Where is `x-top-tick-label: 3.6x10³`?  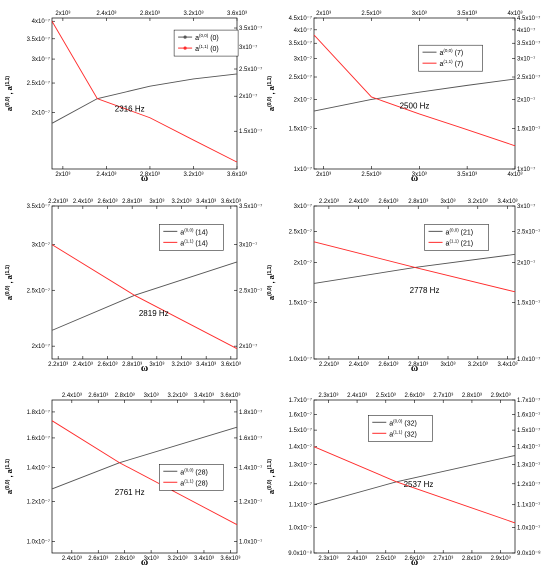 x-top-tick-label: 3.6x10³ is located at coordinates (230, 396).